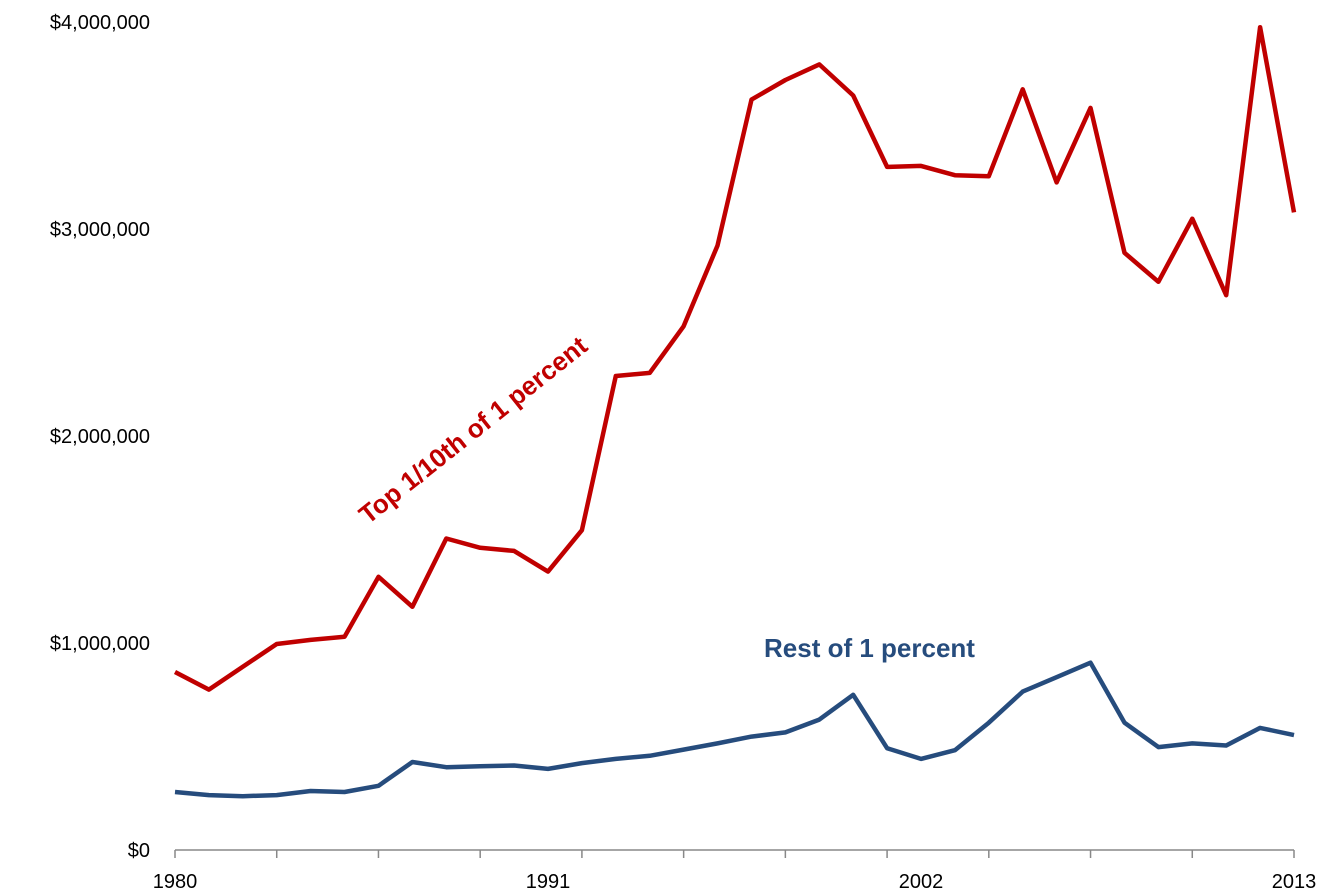  Describe the element at coordinates (869, 648) in the screenshot. I see `series-label-rest-of-one-percent: Rest of 1 percent` at that location.